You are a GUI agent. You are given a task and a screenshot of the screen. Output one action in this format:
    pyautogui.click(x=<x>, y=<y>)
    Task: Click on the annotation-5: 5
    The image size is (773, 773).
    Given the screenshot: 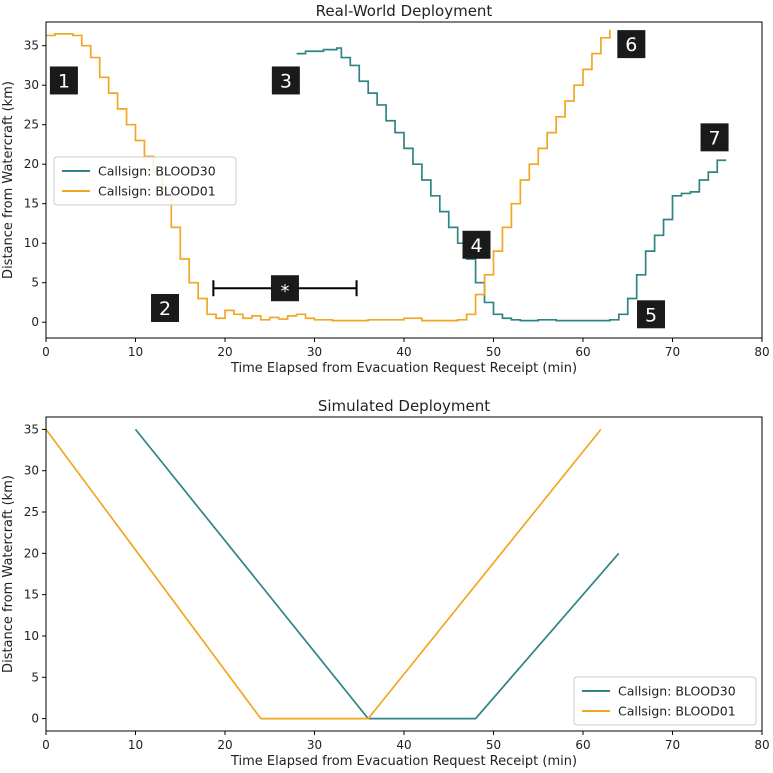 What is the action you would take?
    pyautogui.click(x=651, y=314)
    